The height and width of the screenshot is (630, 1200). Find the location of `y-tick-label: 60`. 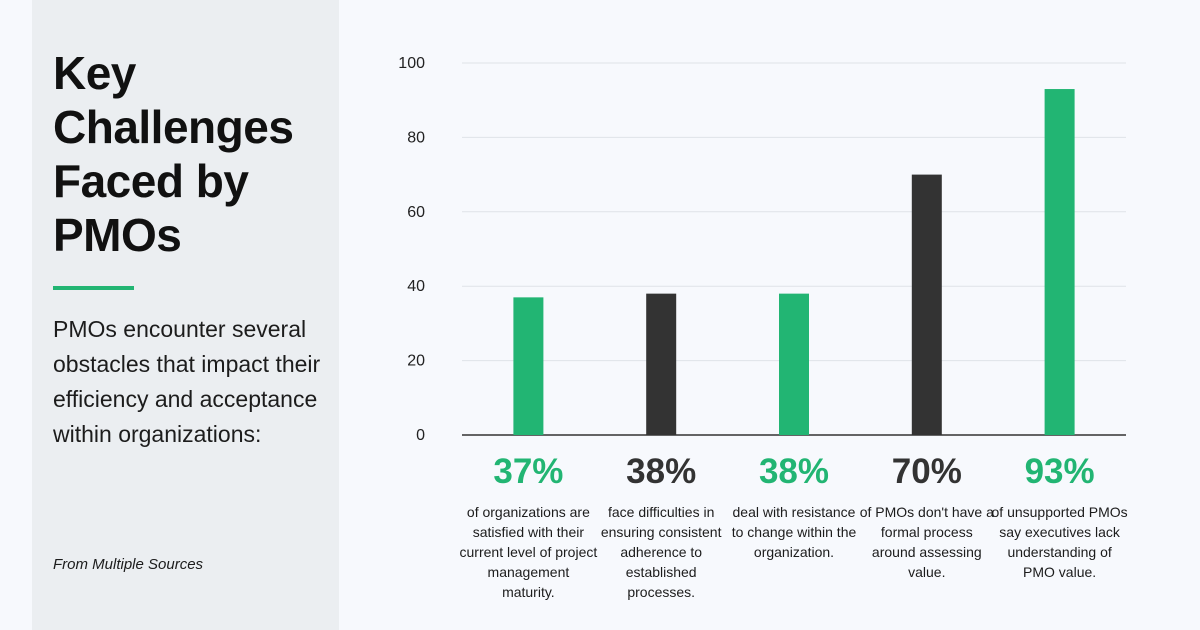

y-tick-label: 60 is located at coordinates (416, 212).